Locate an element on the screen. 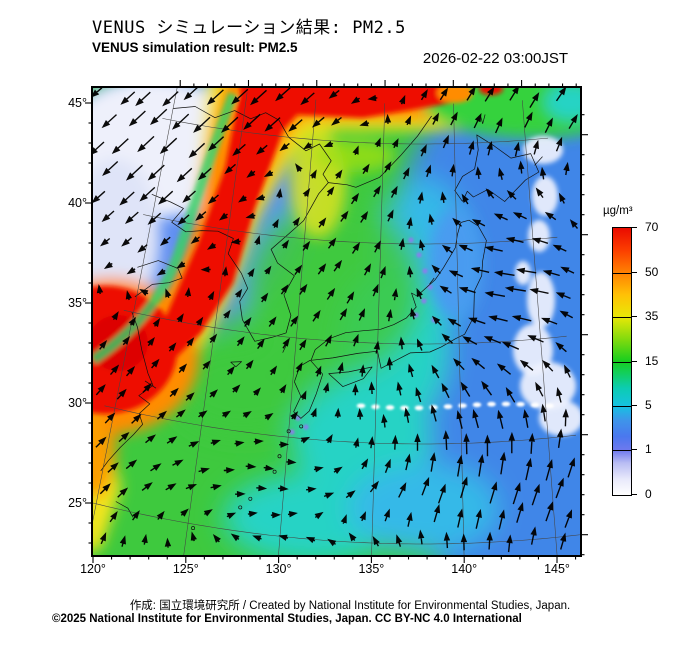 The height and width of the screenshot is (649, 700). colorbar-tick-label: 15 is located at coordinates (652, 360).